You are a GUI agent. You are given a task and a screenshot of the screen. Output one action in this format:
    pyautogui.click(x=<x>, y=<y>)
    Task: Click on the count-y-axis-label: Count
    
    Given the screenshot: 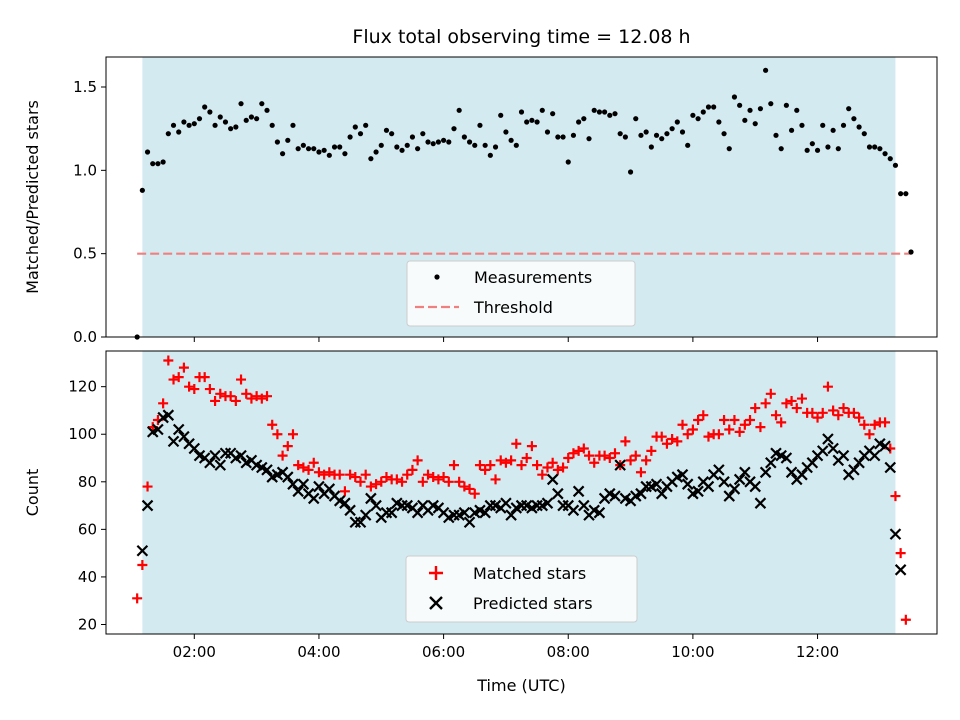 What is the action you would take?
    pyautogui.click(x=32, y=493)
    